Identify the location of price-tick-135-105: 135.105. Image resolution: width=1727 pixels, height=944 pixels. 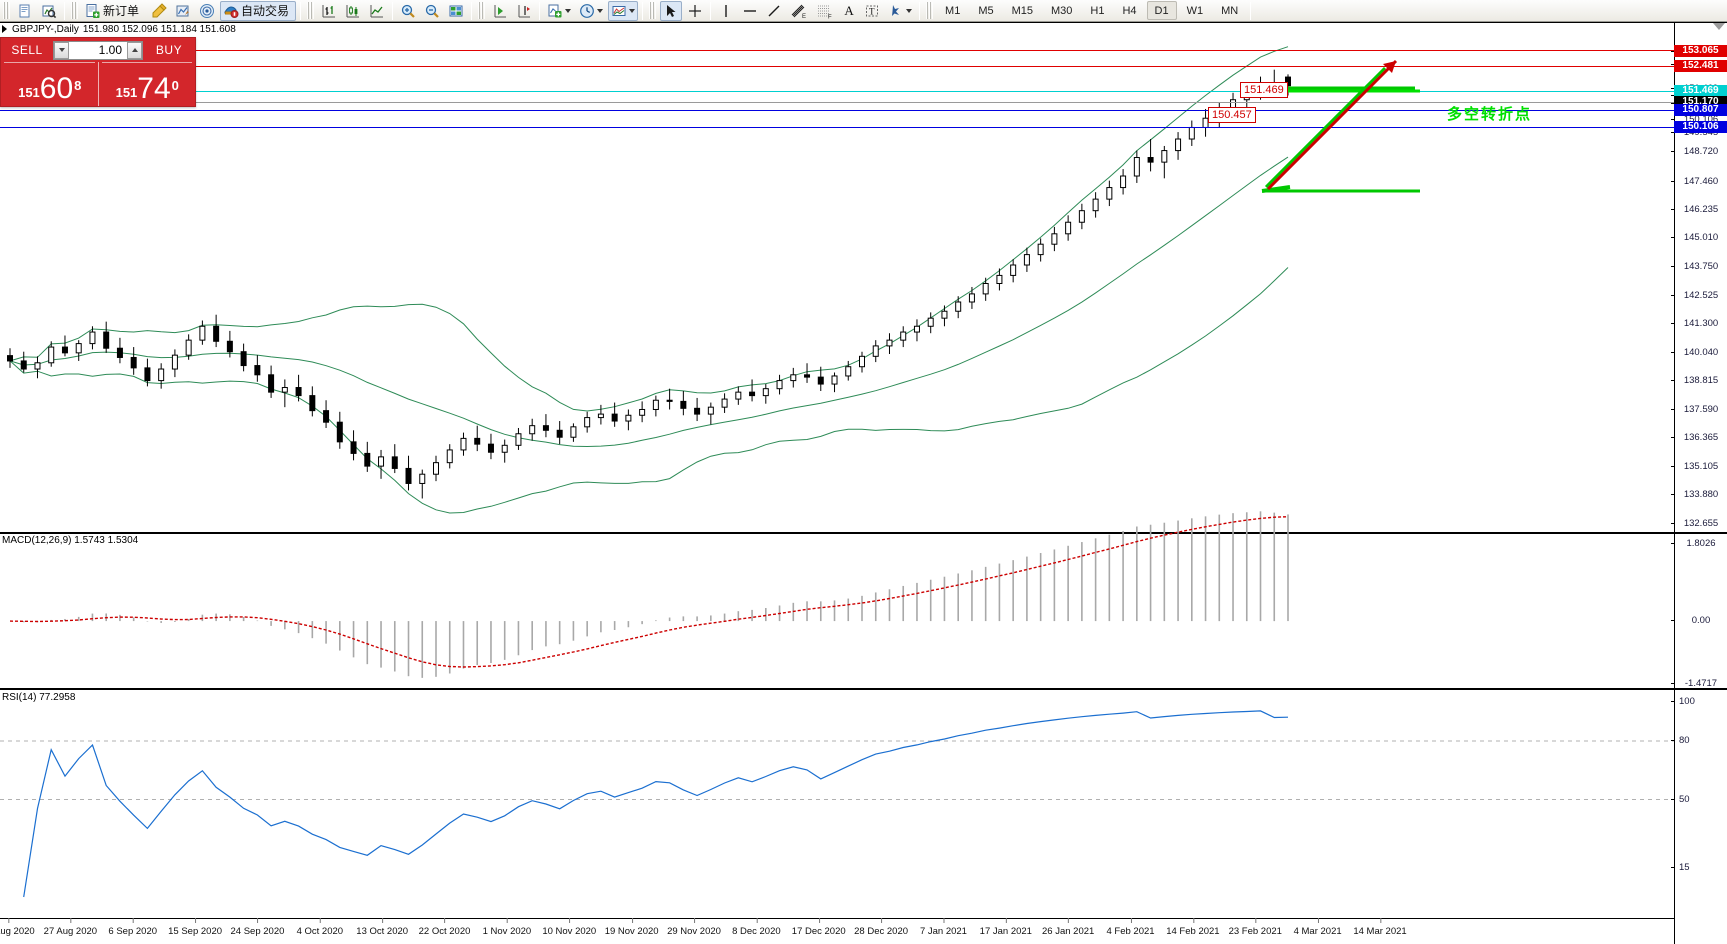
(1699, 466).